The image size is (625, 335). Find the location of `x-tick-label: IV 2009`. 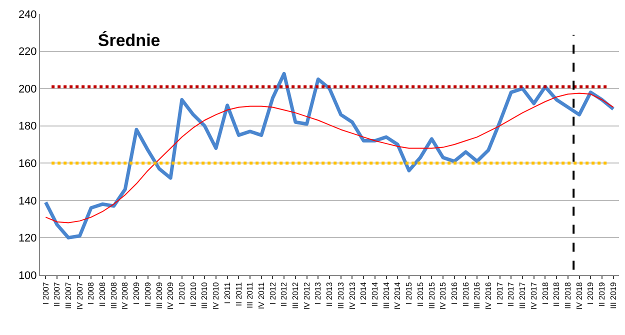

x-tick-label: IV 2009 is located at coordinates (171, 296).